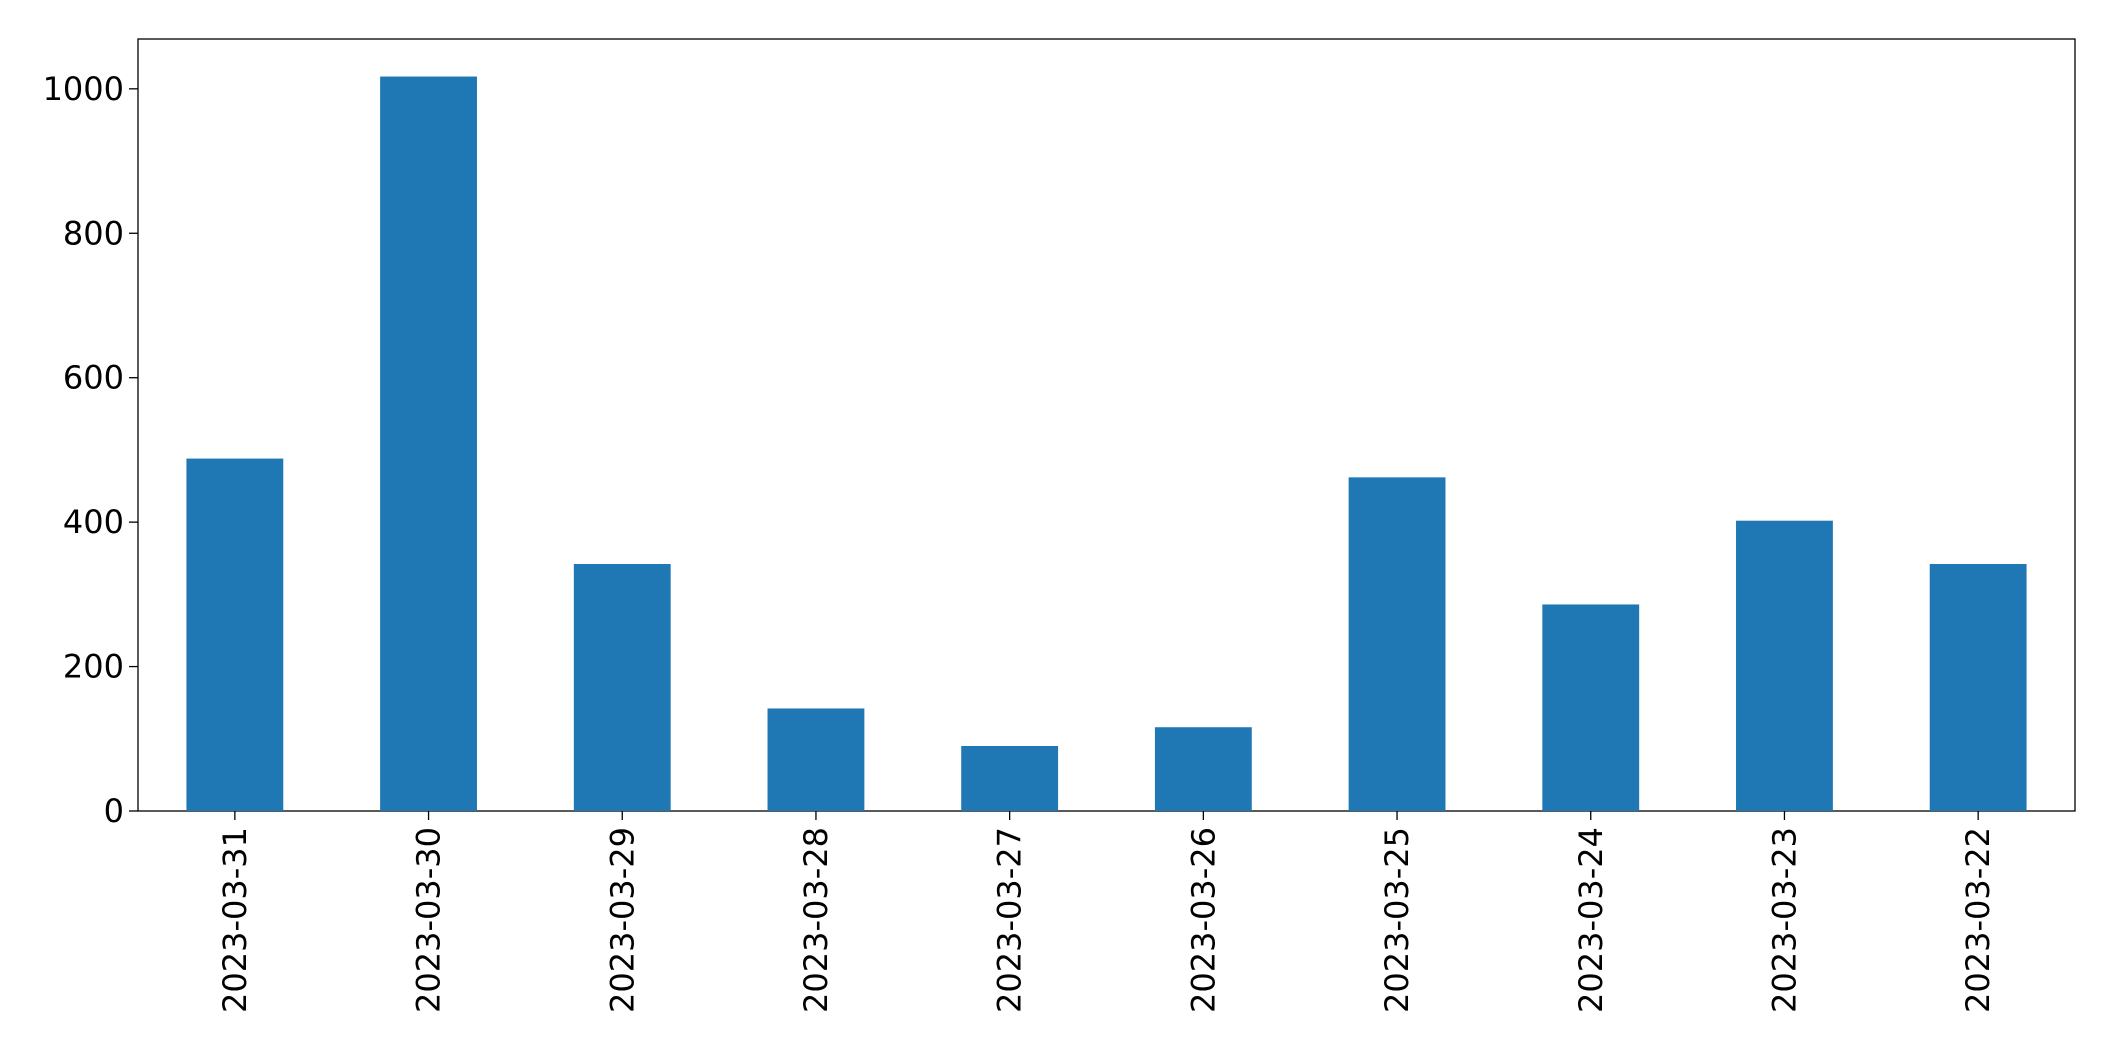  Describe the element at coordinates (93, 667) in the screenshot. I see `y-tick-label: 200` at that location.